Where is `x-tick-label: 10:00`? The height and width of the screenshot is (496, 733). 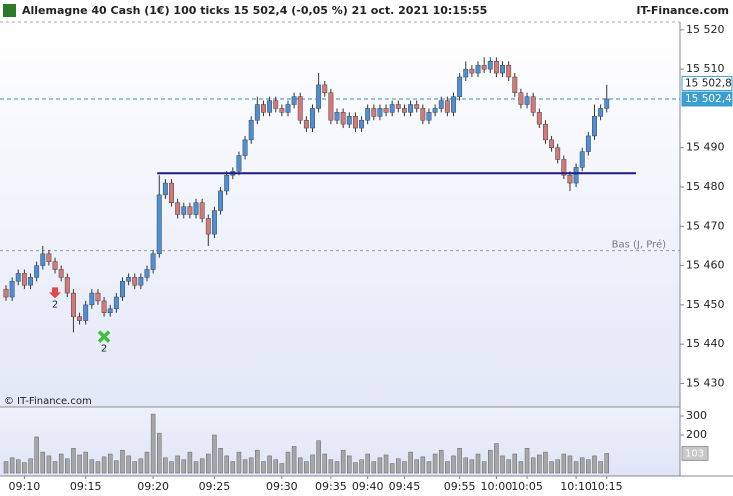 x-tick-label: 10:00 is located at coordinates (497, 486).